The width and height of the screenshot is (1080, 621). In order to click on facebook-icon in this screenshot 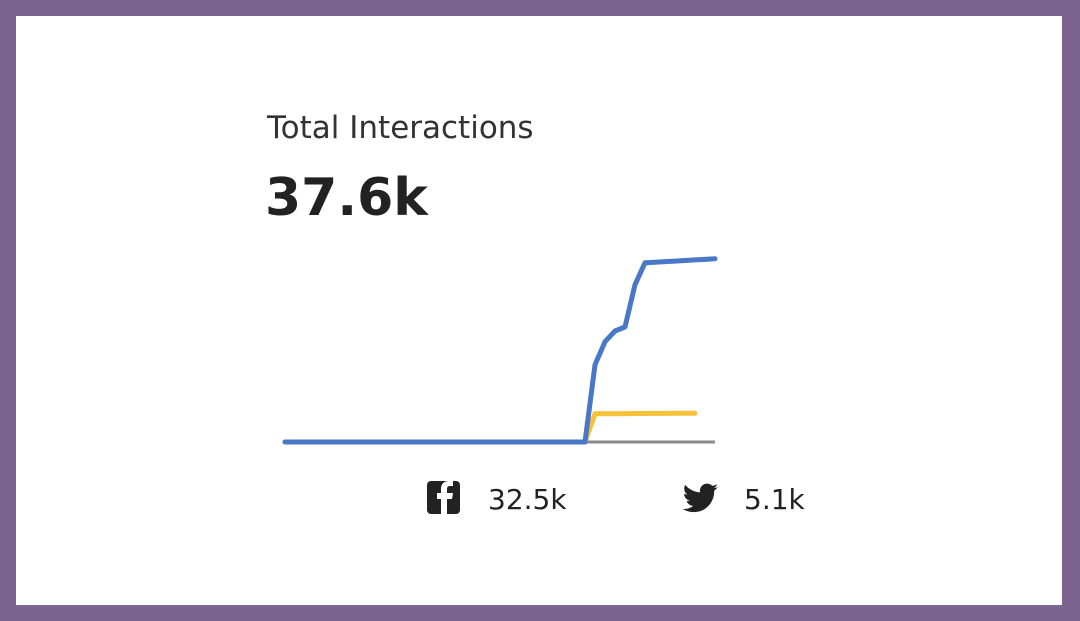, I will do `click(443, 497)`.